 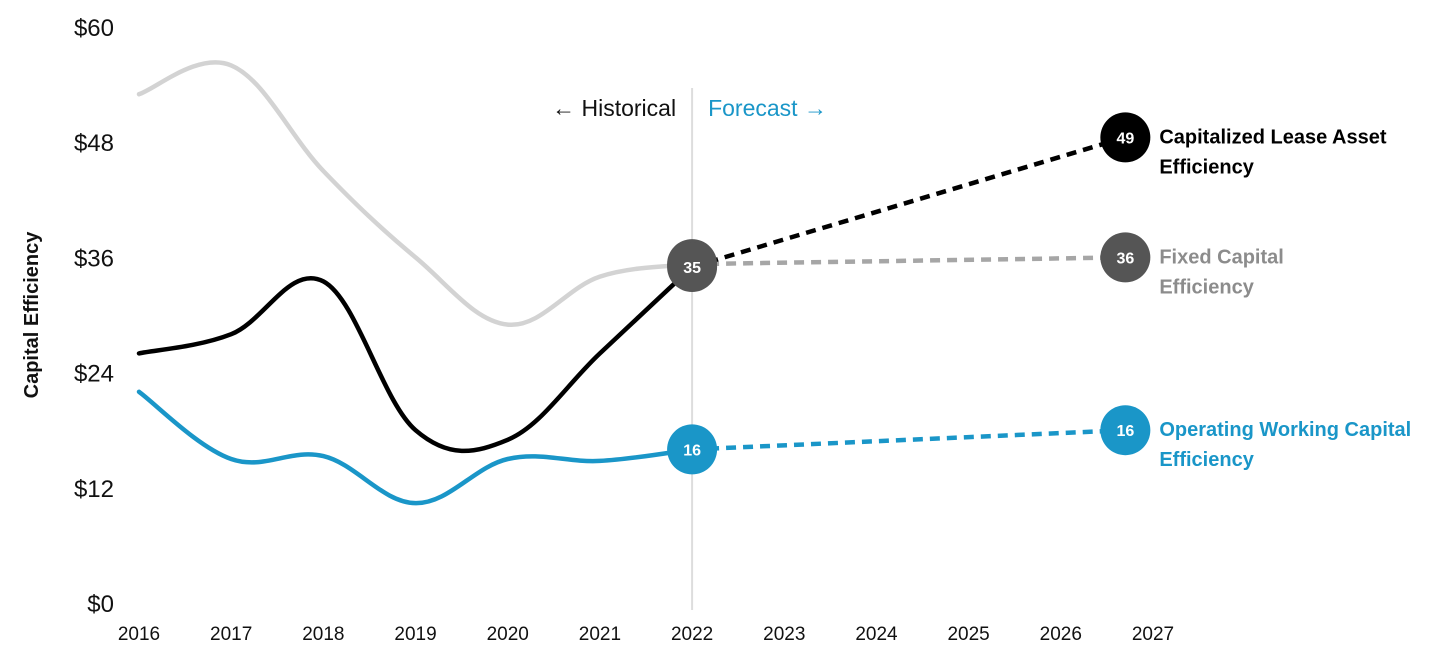 I want to click on x-tick-label: 2020, so click(x=508, y=634).